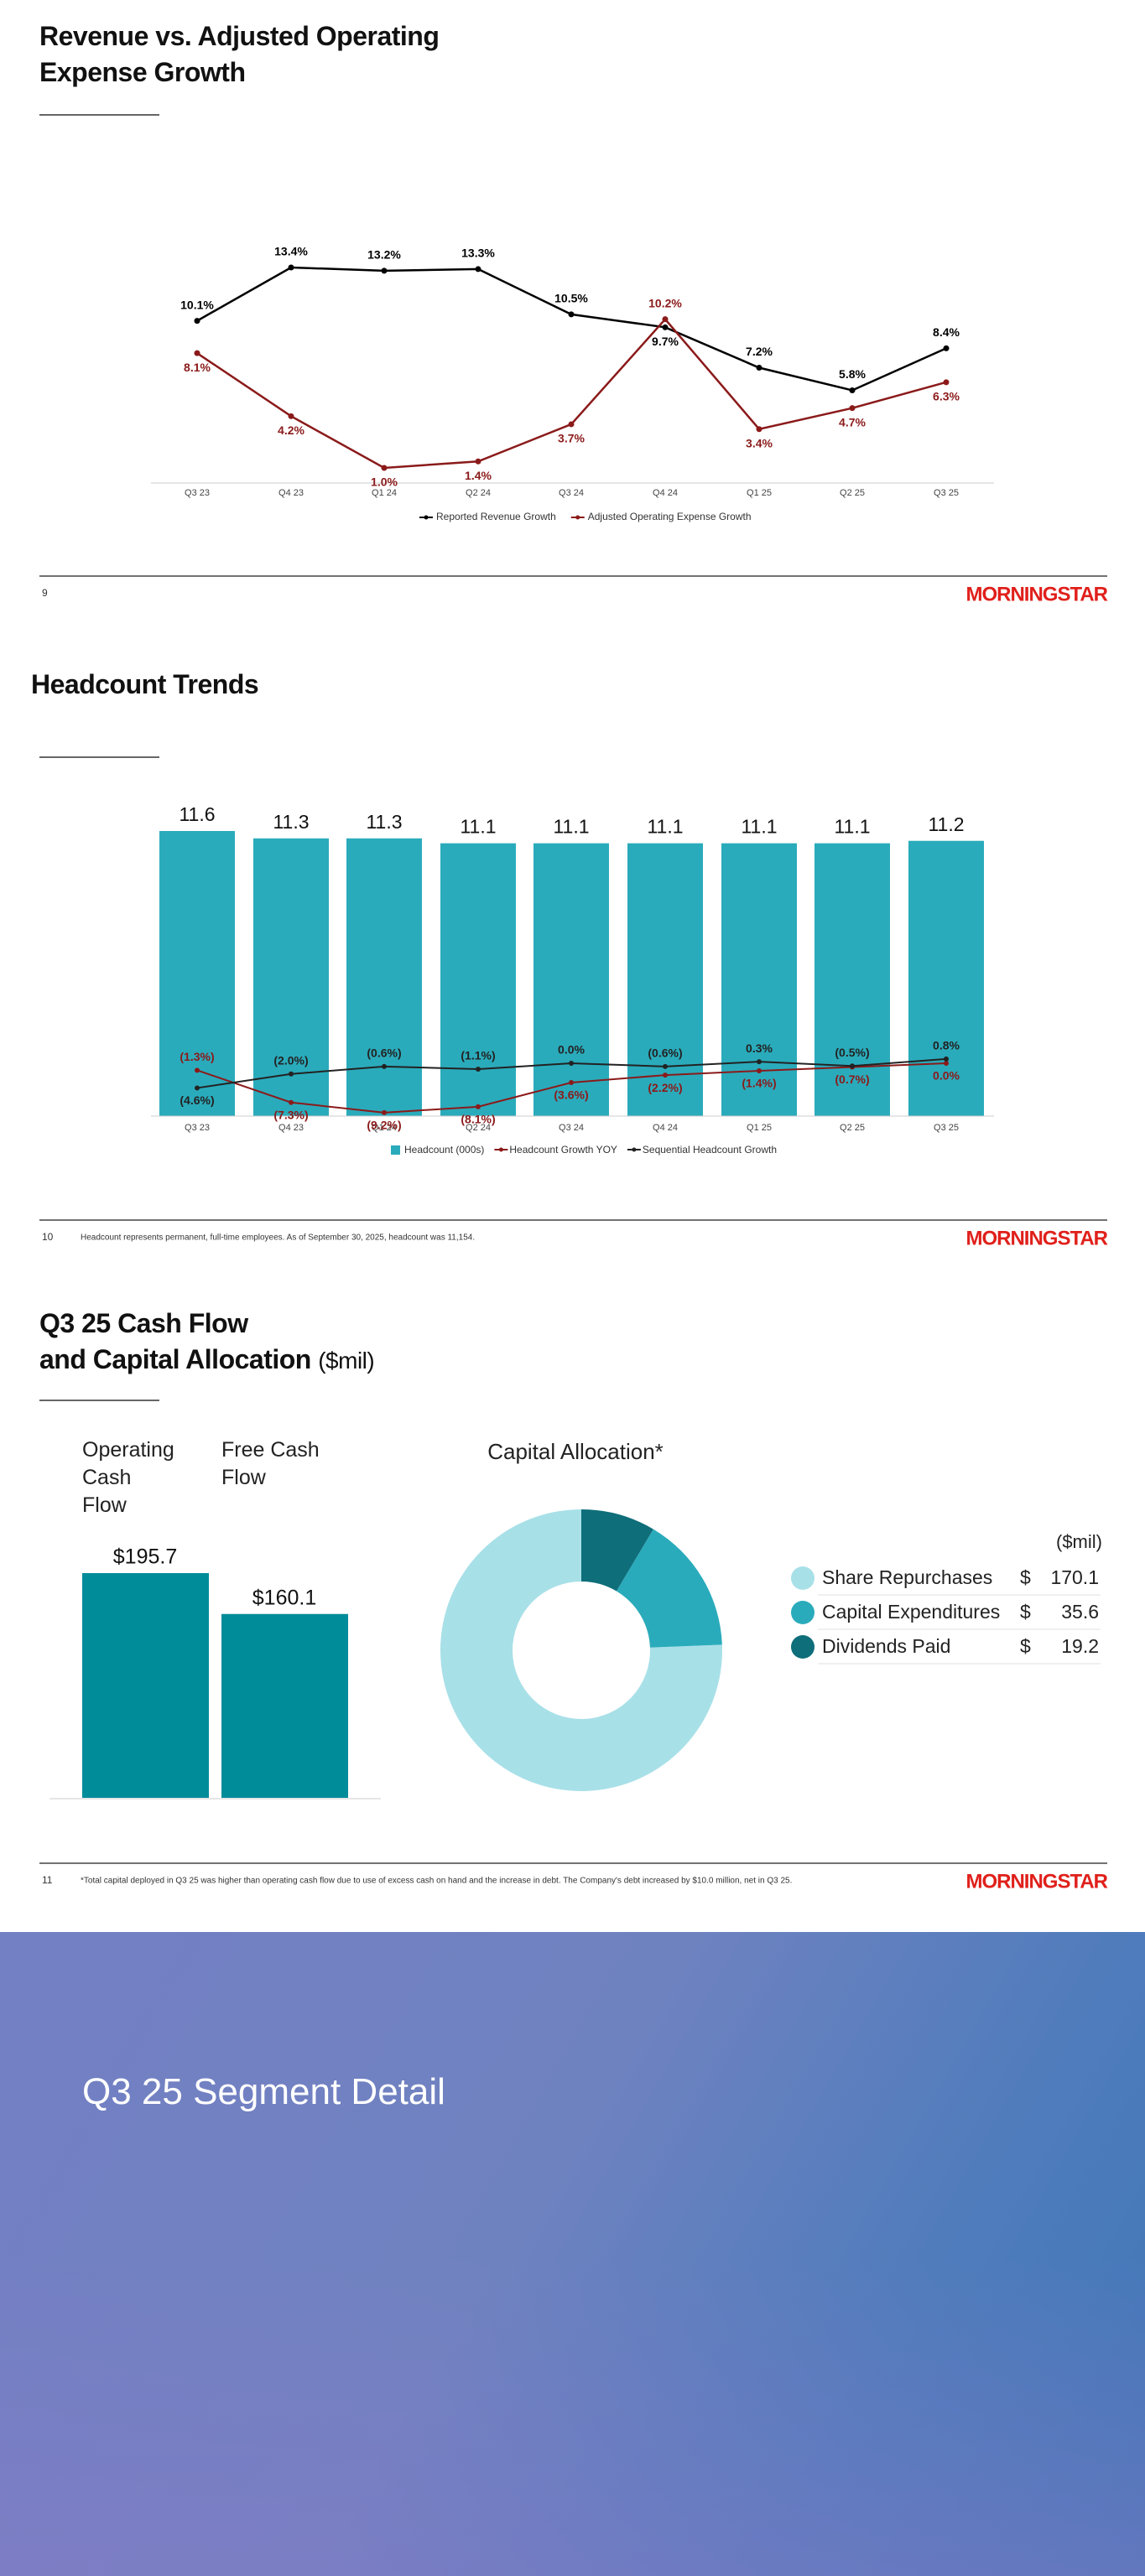  I want to click on title-line: Expense Growth, so click(142, 72).